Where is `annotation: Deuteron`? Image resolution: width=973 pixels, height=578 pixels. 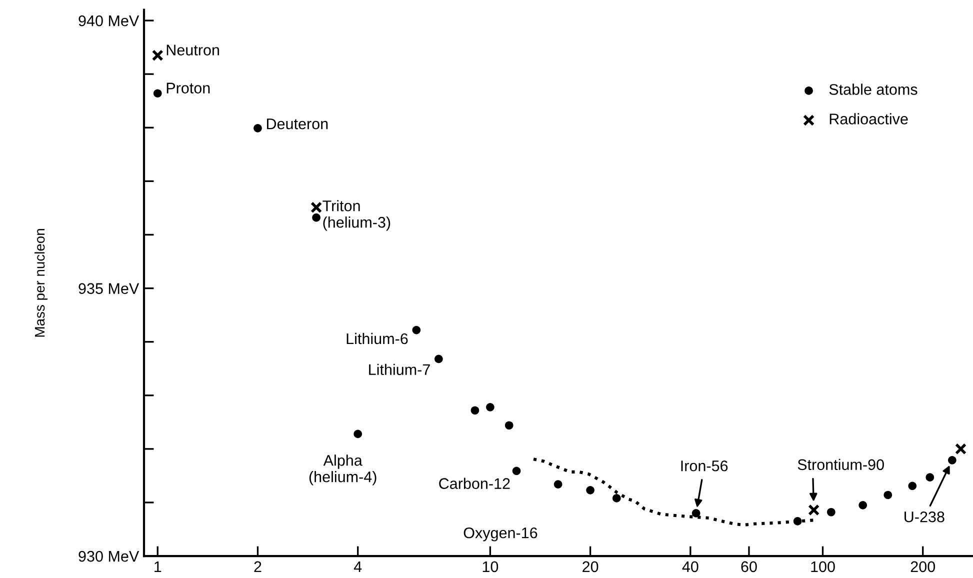 annotation: Deuteron is located at coordinates (297, 124).